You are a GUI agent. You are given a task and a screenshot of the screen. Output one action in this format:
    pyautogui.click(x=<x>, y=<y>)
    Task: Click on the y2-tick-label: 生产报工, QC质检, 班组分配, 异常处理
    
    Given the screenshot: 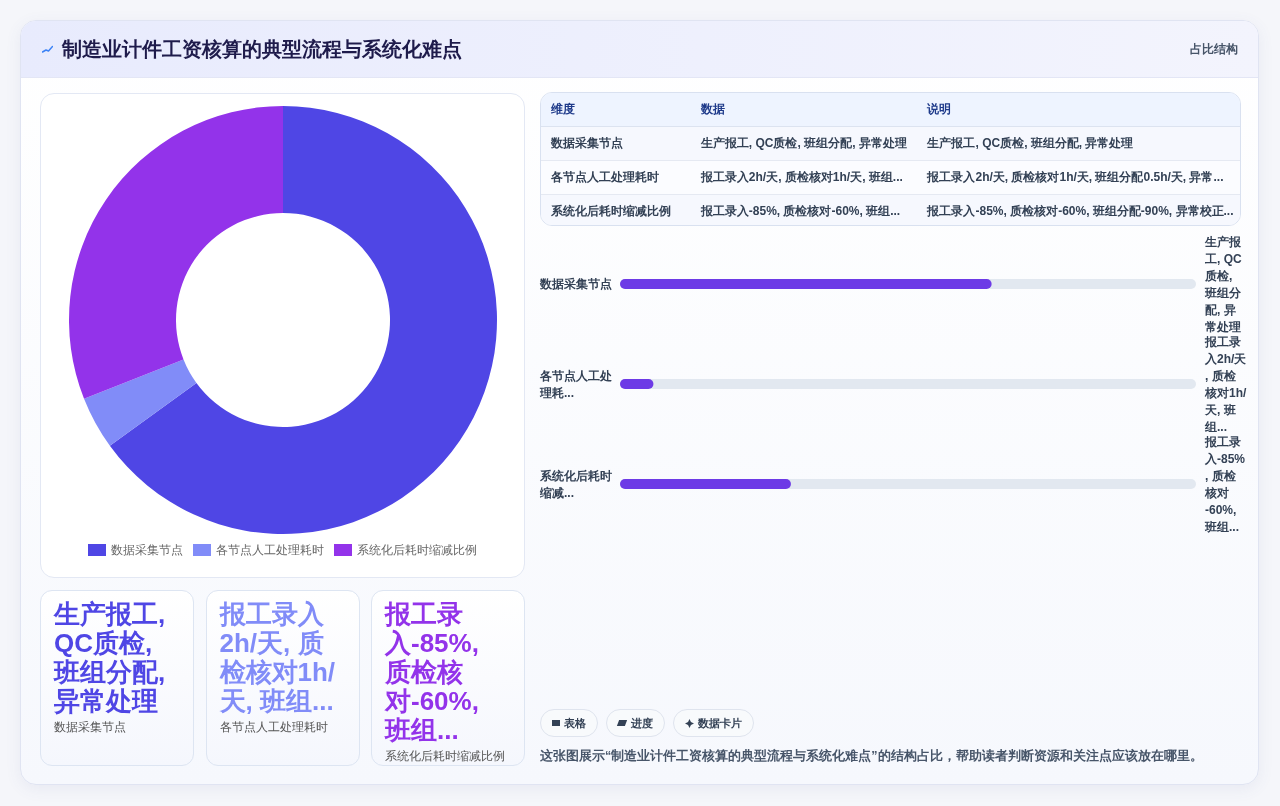 What is the action you would take?
    pyautogui.click(x=1223, y=284)
    